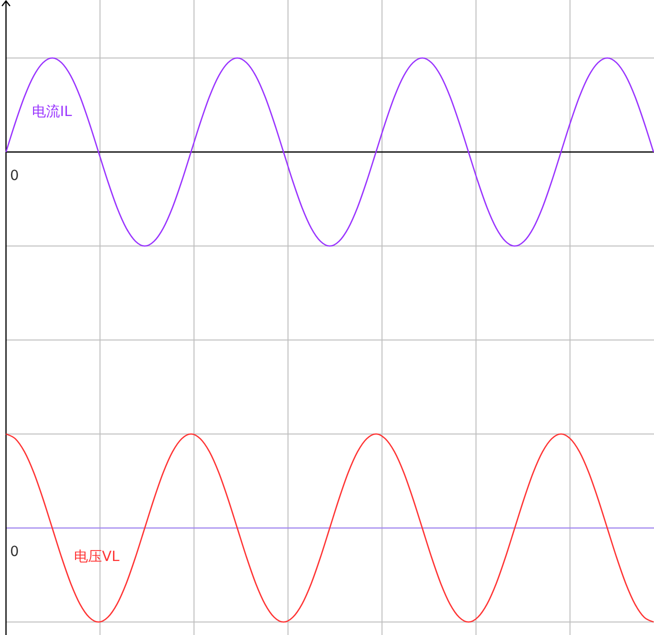 This screenshot has width=654, height=635. What do you see at coordinates (52, 112) in the screenshot?
I see `series-label: 电流IL` at bounding box center [52, 112].